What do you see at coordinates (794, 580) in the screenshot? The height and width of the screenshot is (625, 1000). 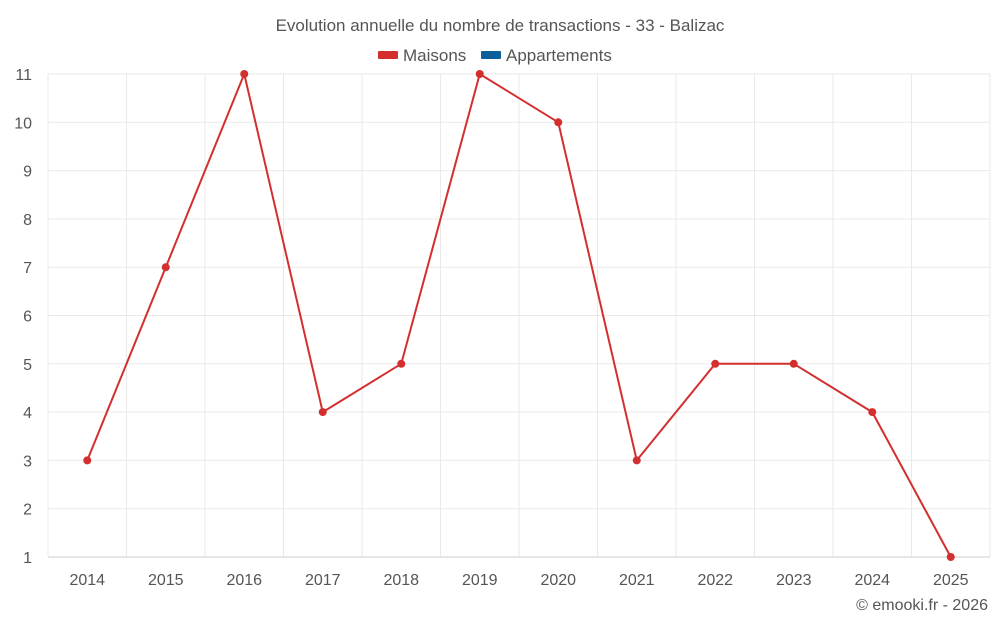 I see `x-tick-label-2023: 2023` at bounding box center [794, 580].